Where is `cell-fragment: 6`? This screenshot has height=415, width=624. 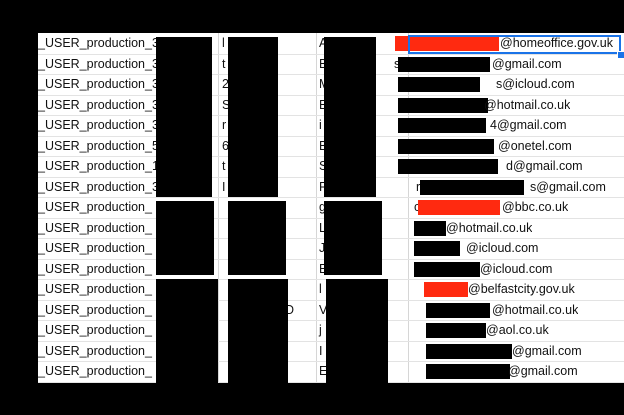 cell-fragment: 6 is located at coordinates (225, 146).